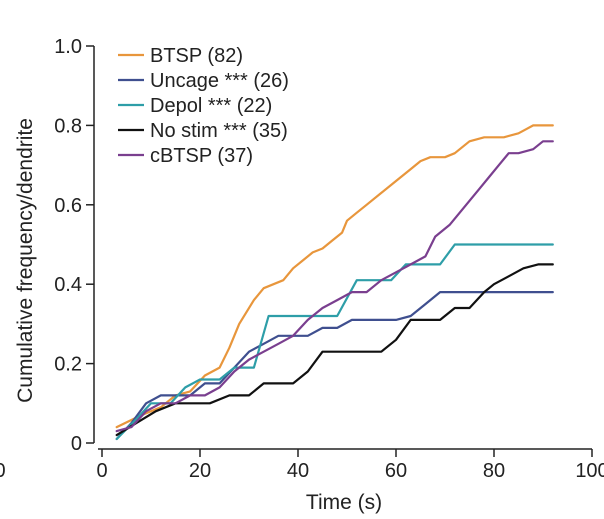 This screenshot has width=604, height=519. Describe the element at coordinates (219, 131) in the screenshot. I see `legend-label-3: No stim *** (35)` at that location.